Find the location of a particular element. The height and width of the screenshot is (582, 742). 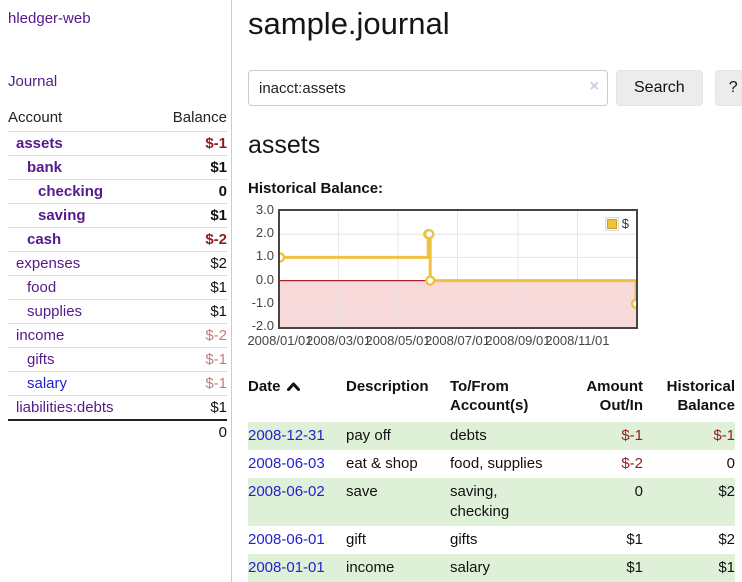

account-link-cash: cash is located at coordinates (44, 239).